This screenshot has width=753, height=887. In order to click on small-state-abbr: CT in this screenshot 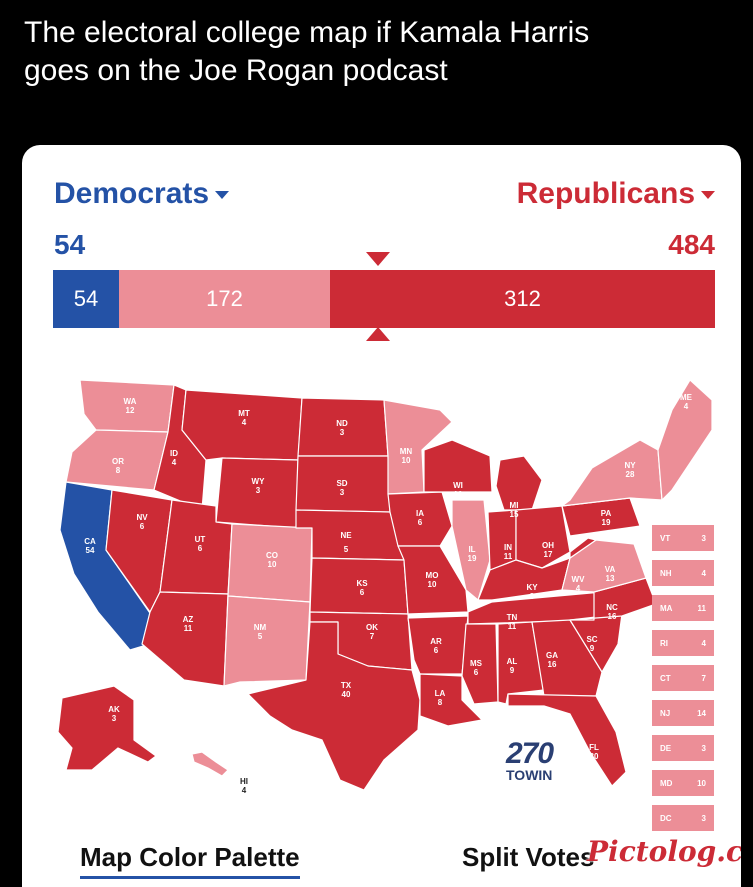, I will do `click(665, 678)`.